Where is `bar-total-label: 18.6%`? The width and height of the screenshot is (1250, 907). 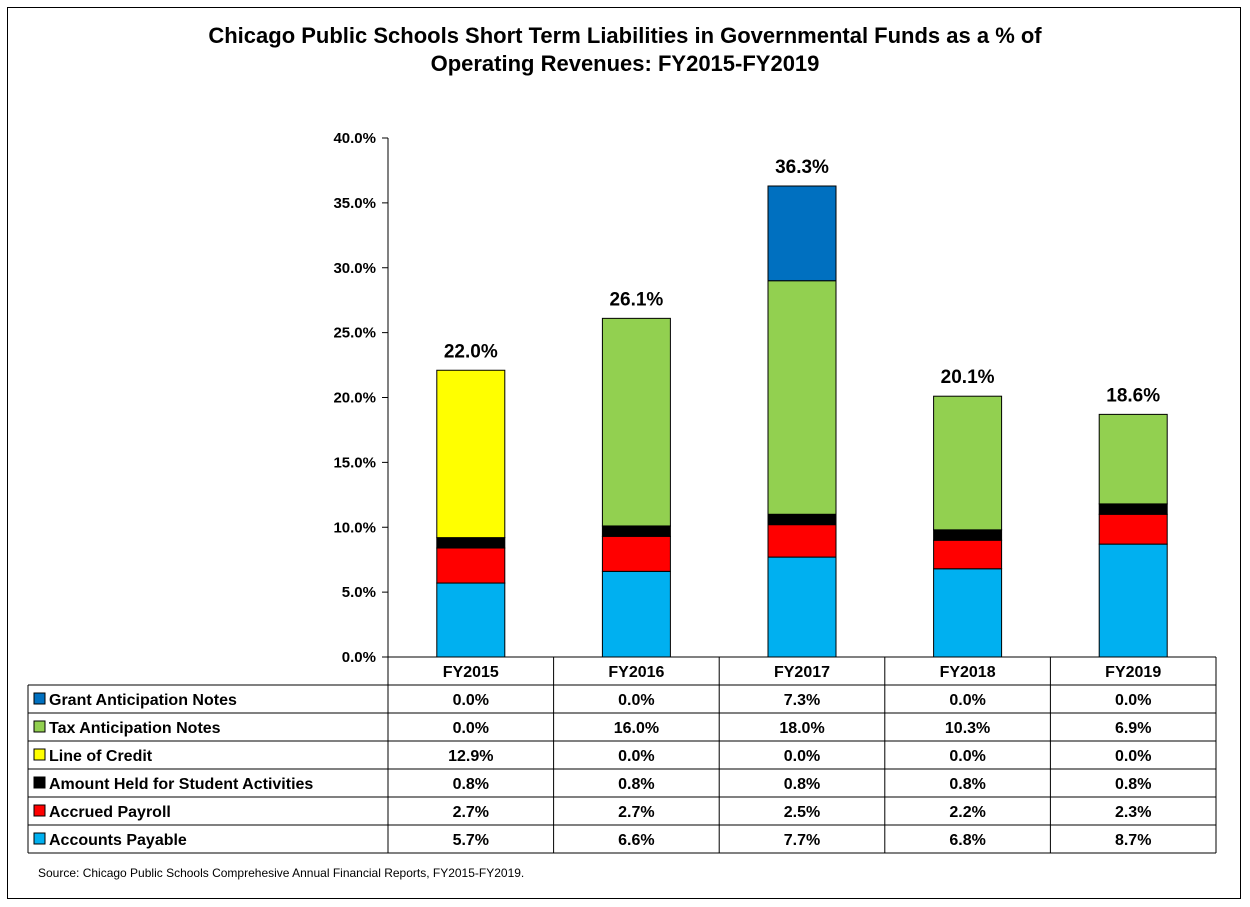 bar-total-label: 18.6% is located at coordinates (1133, 395).